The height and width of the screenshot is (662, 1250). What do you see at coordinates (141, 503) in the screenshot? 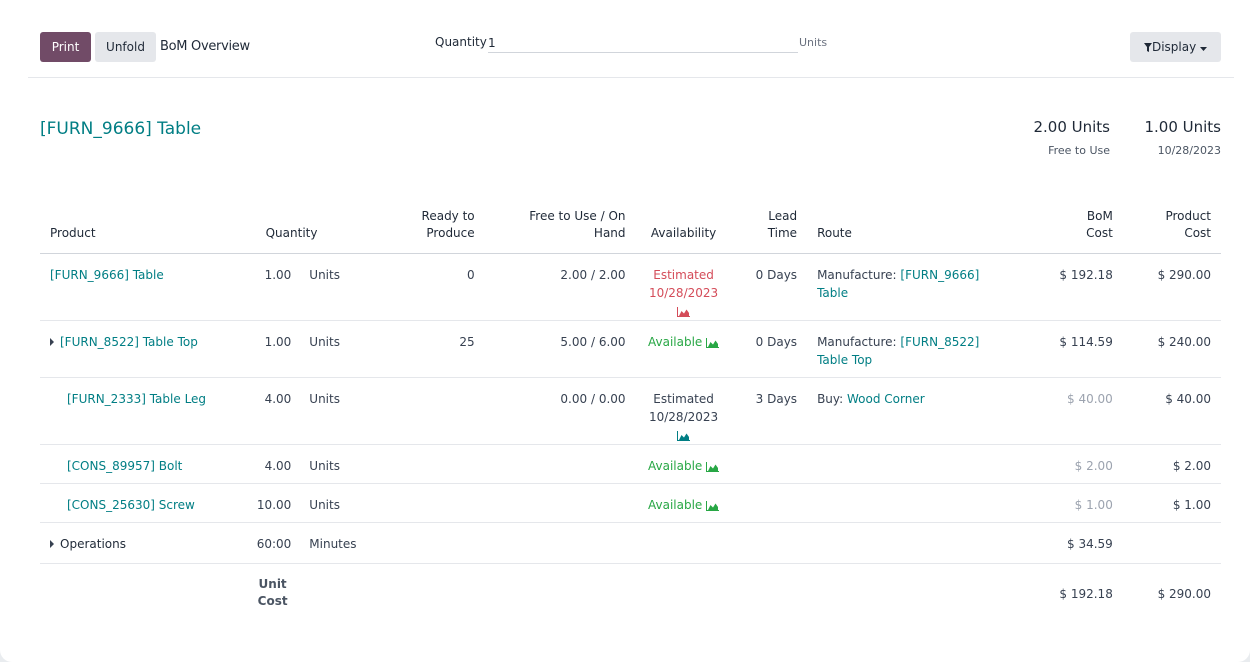
I see `product-link: [CONS_25630] Screw` at bounding box center [141, 503].